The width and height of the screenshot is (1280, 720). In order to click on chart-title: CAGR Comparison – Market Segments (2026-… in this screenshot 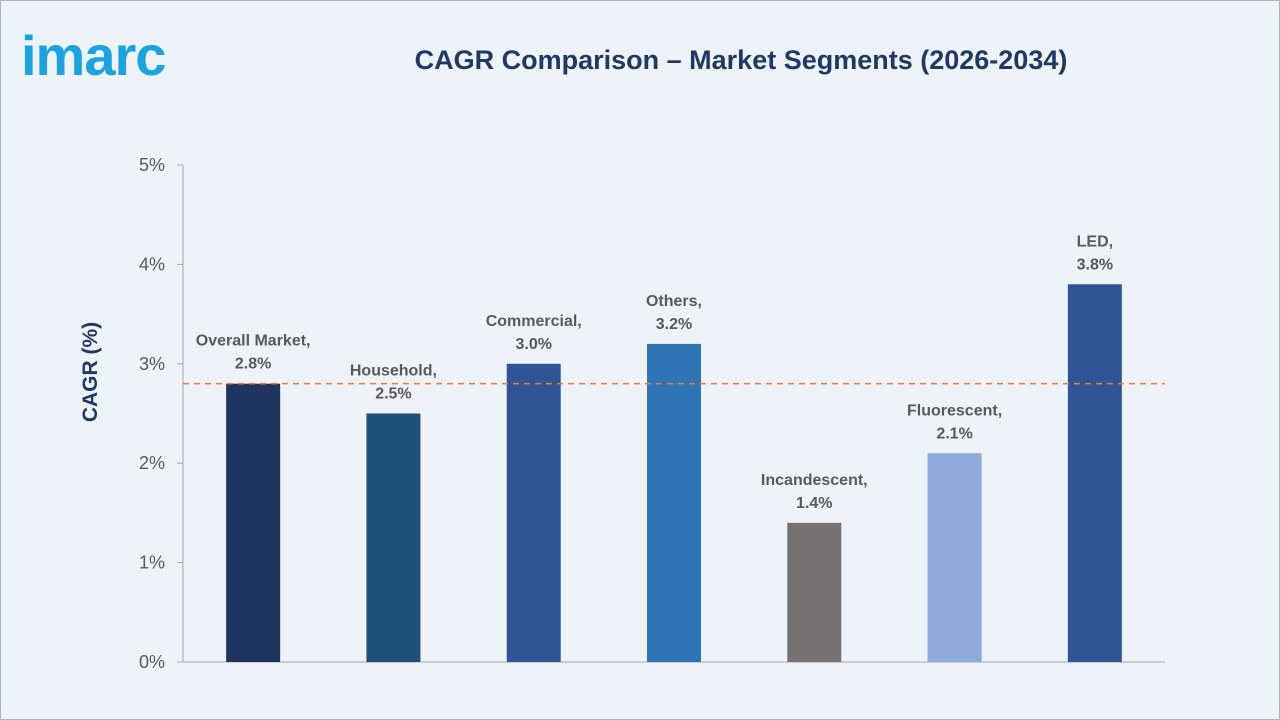, I will do `click(741, 60)`.